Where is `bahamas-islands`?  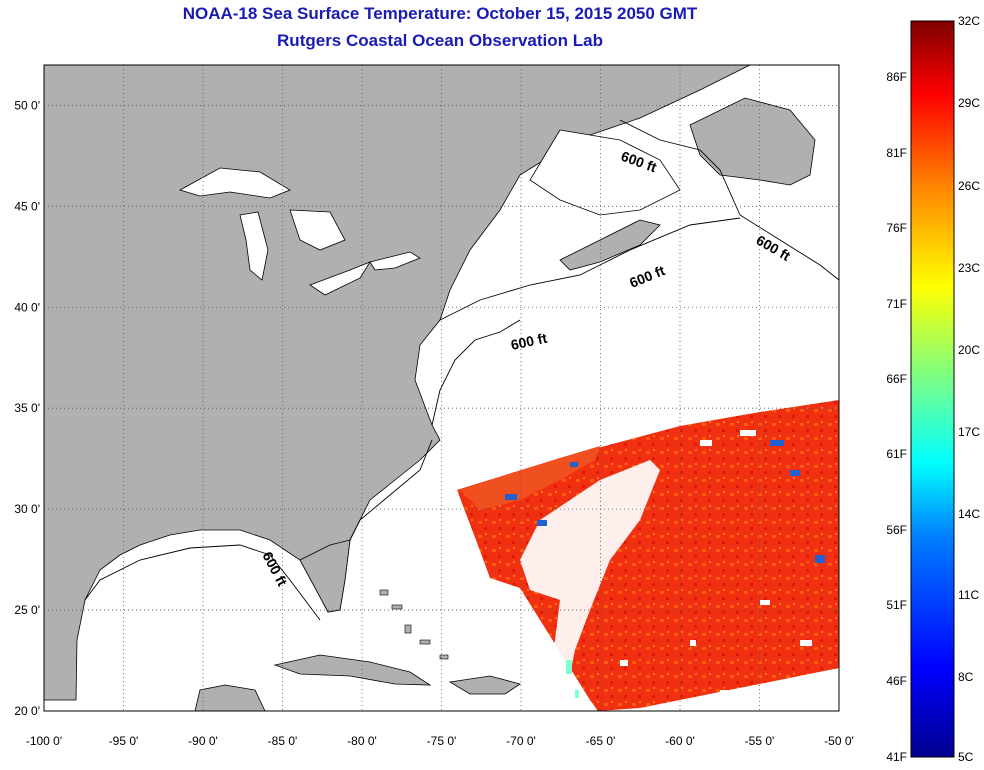
bahamas-islands is located at coordinates (414, 624).